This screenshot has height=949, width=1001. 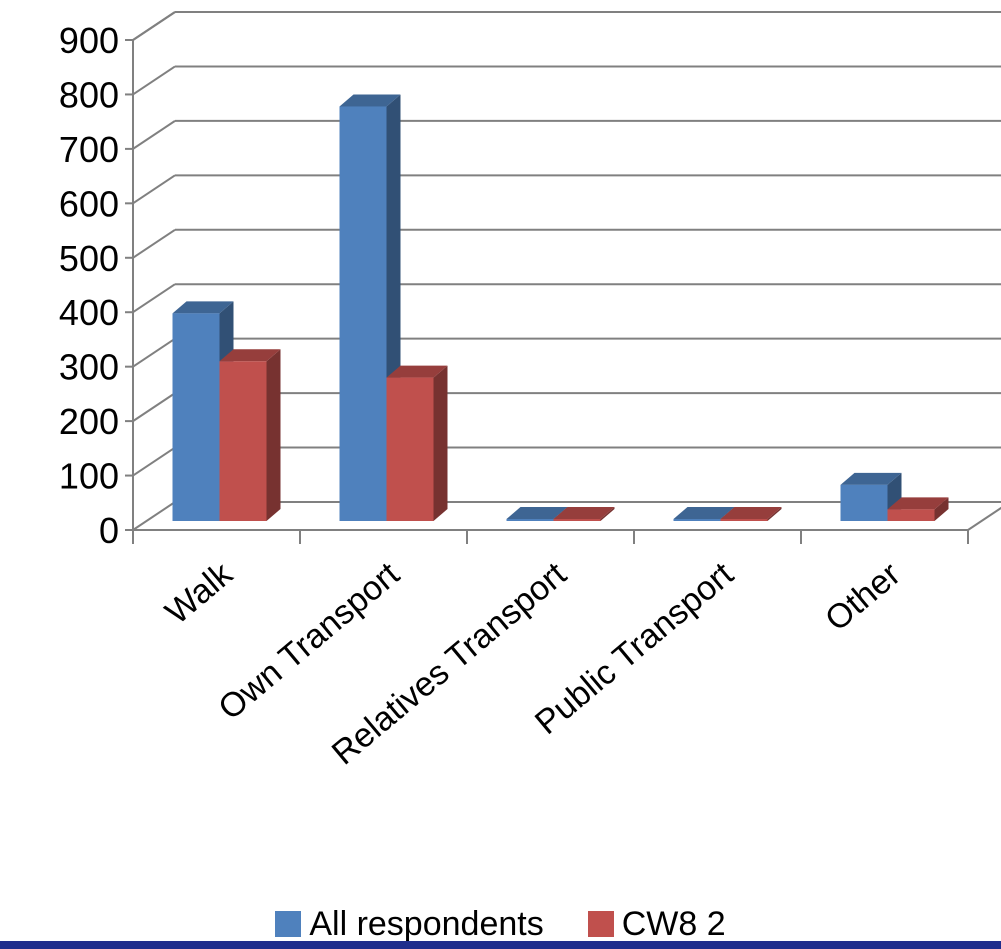 What do you see at coordinates (89, 94) in the screenshot?
I see `y-tick-label-800: 800` at bounding box center [89, 94].